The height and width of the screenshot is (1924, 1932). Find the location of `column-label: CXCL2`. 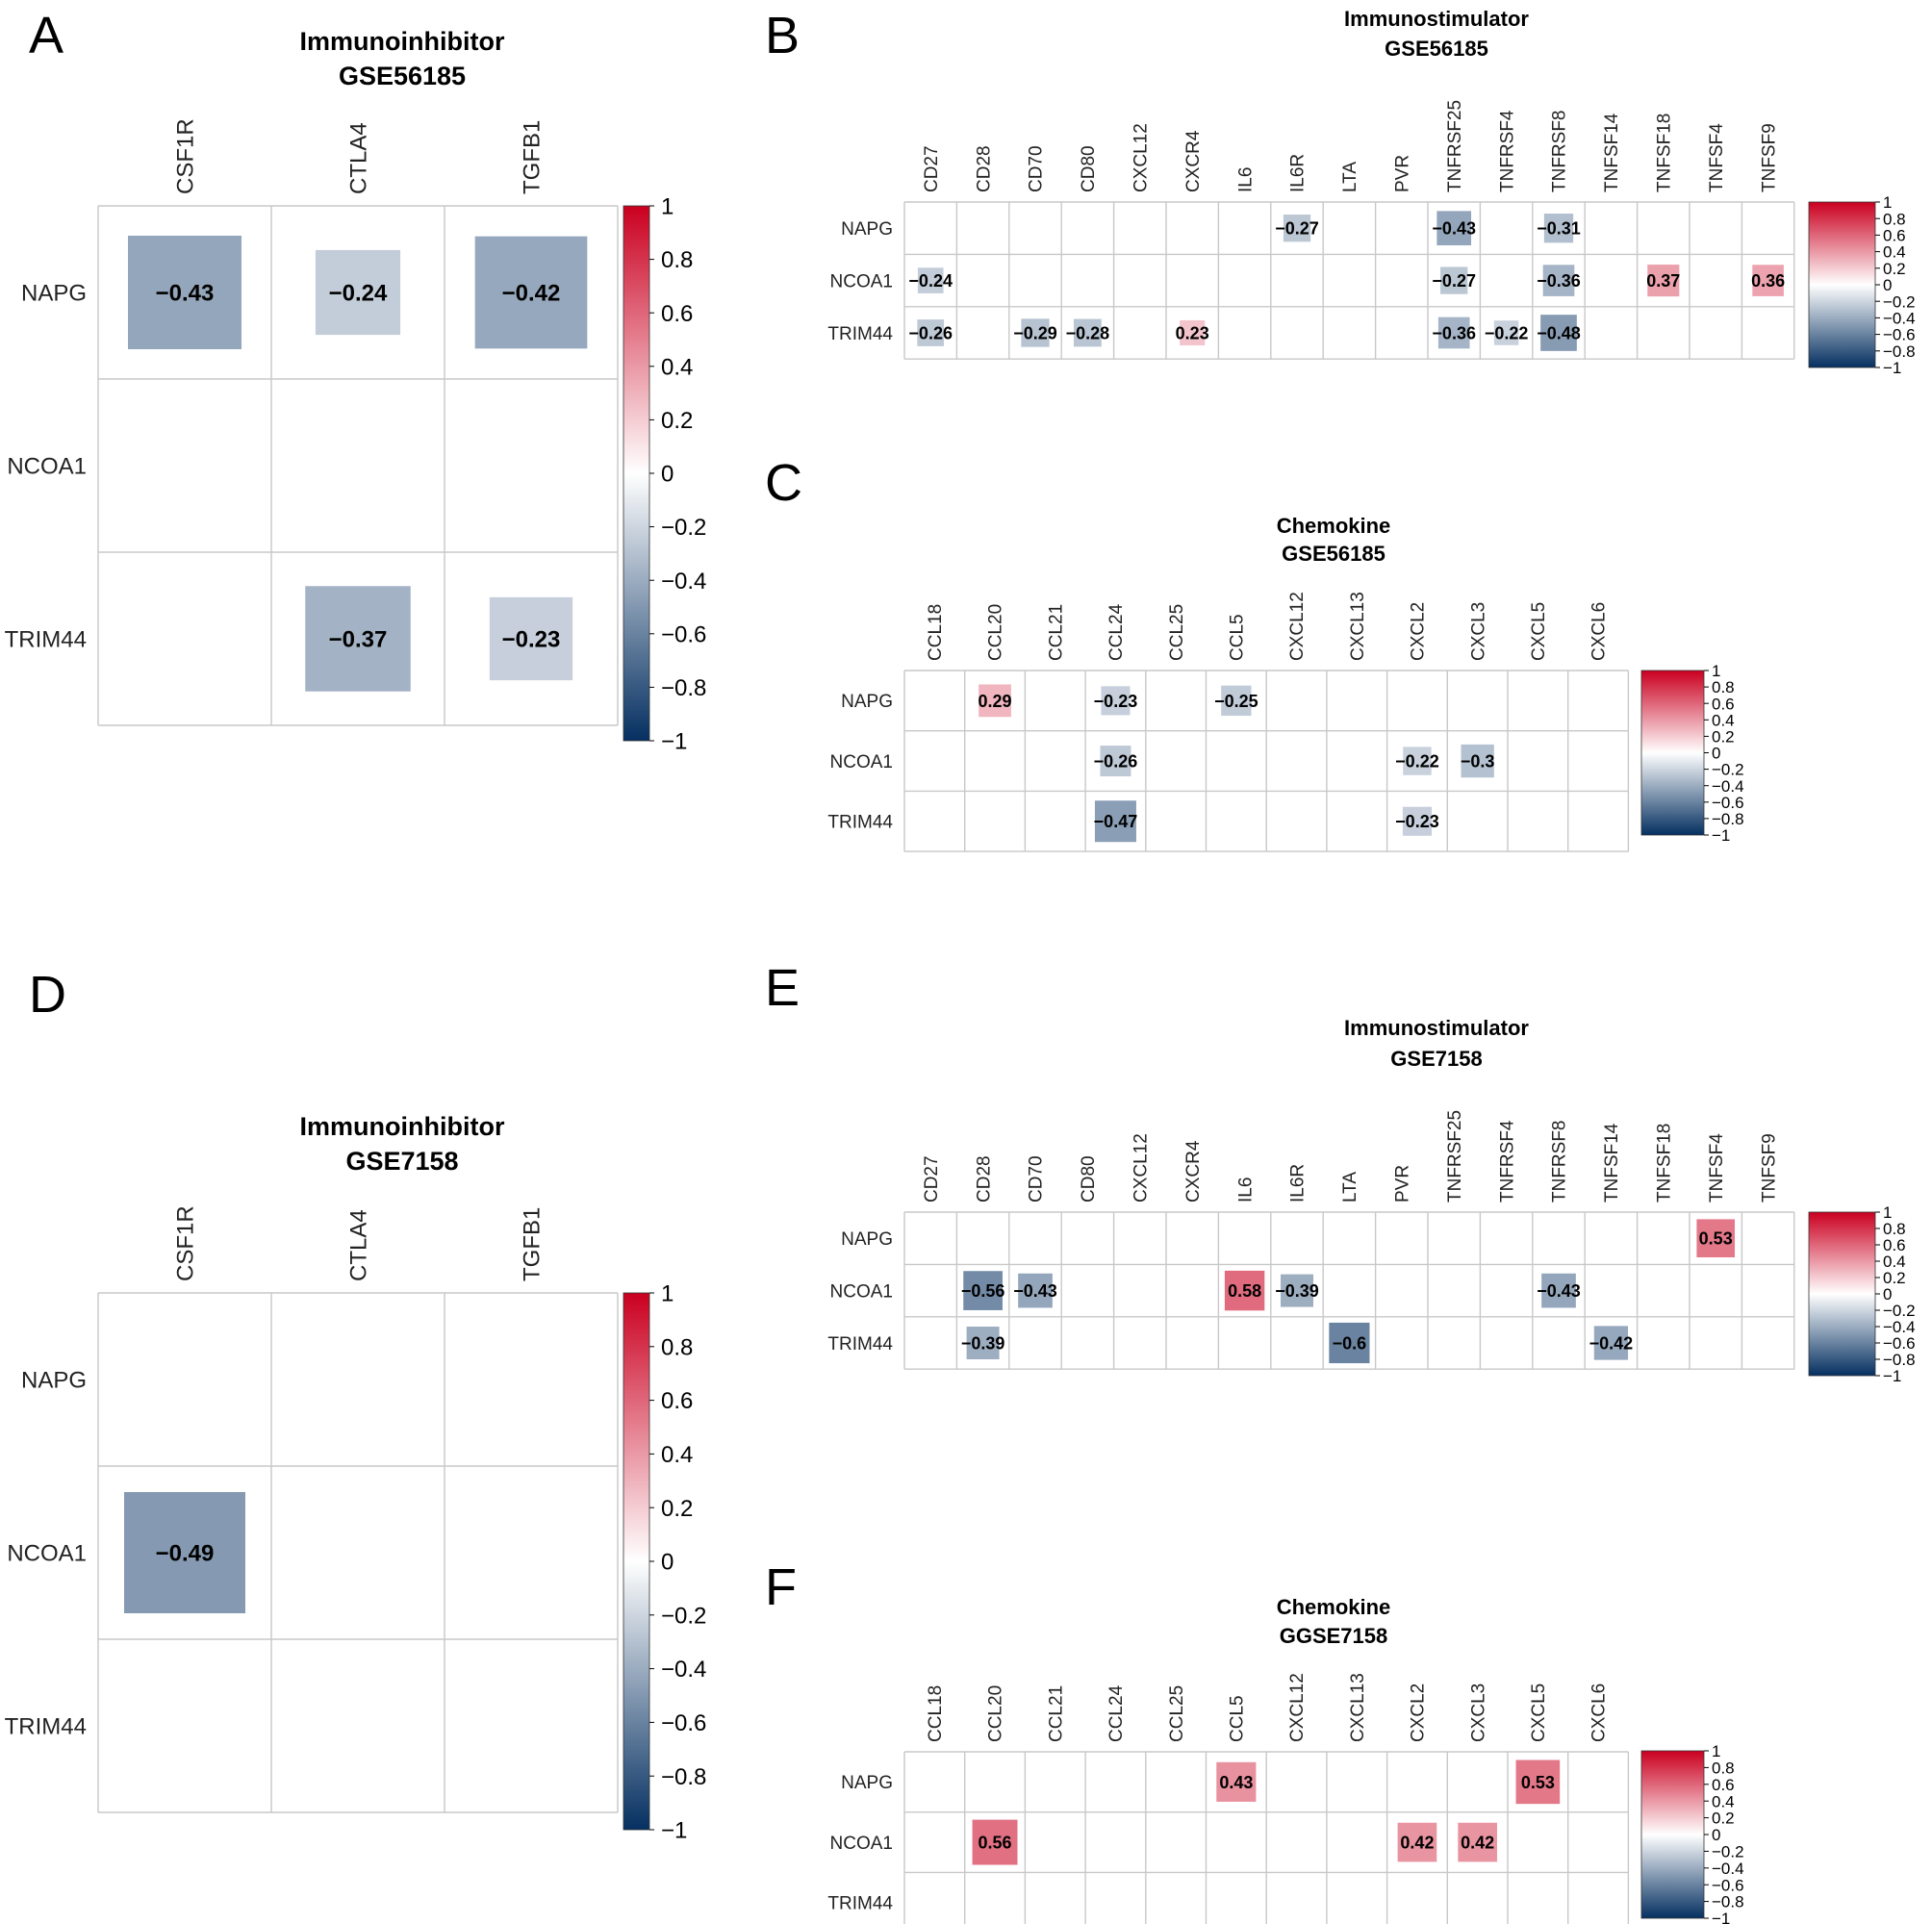

column-label: CXCL2 is located at coordinates (1419, 631).